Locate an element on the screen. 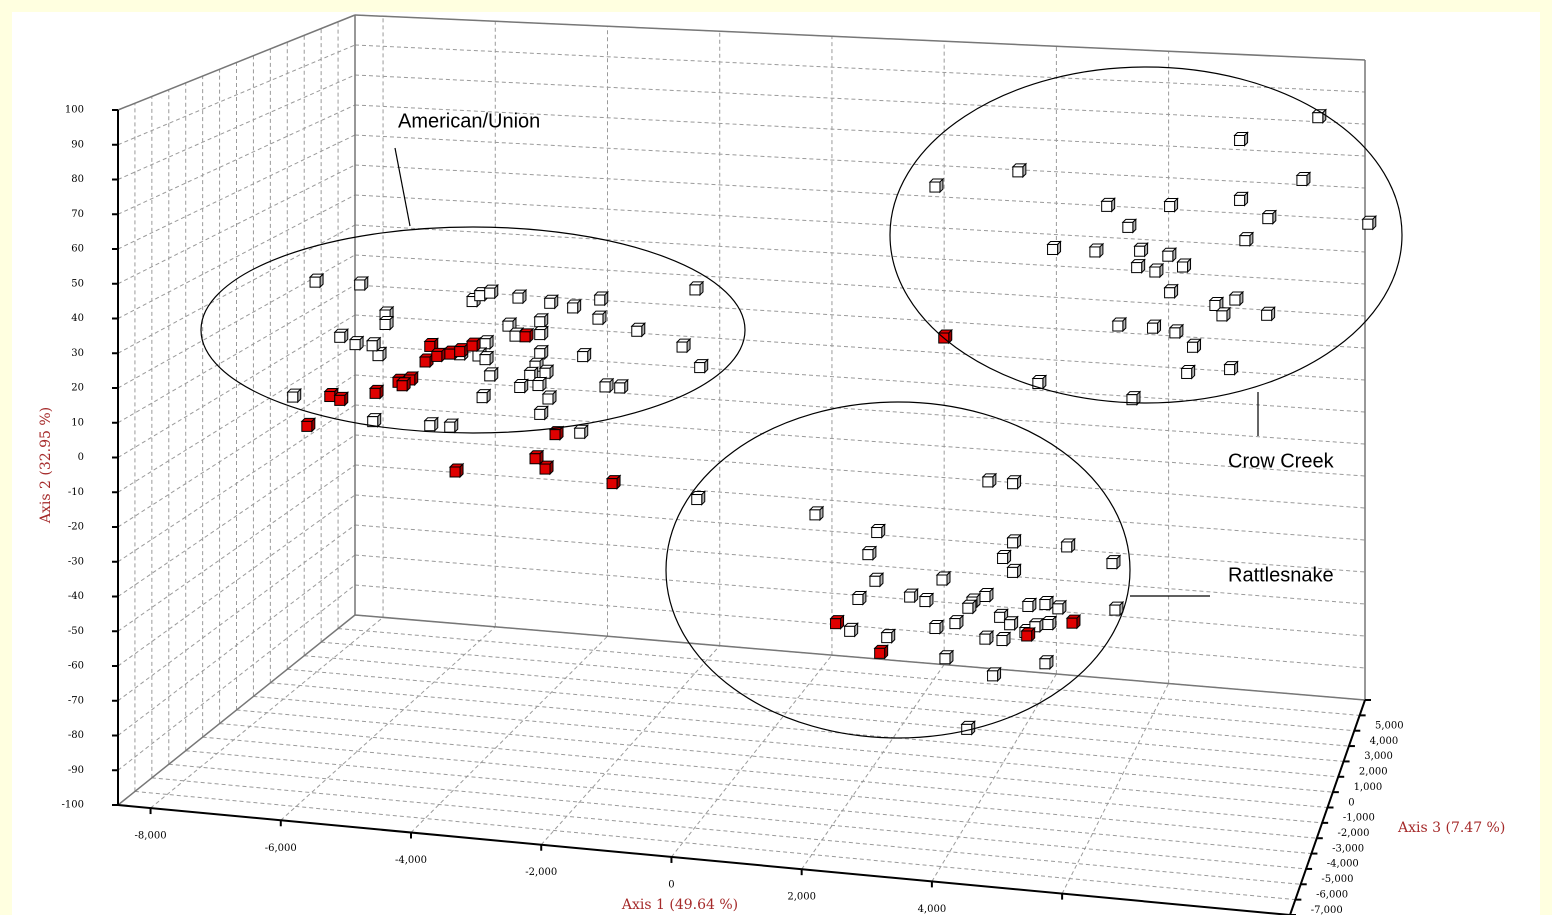 The image size is (1552, 915). z-tick-label: 2,000 is located at coordinates (1373, 772).